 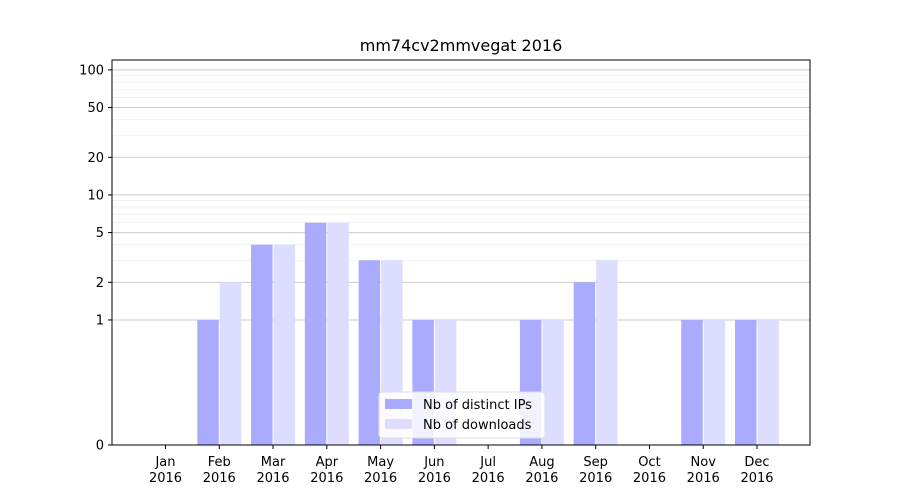 I want to click on y-tick-label: 2, so click(x=100, y=283).